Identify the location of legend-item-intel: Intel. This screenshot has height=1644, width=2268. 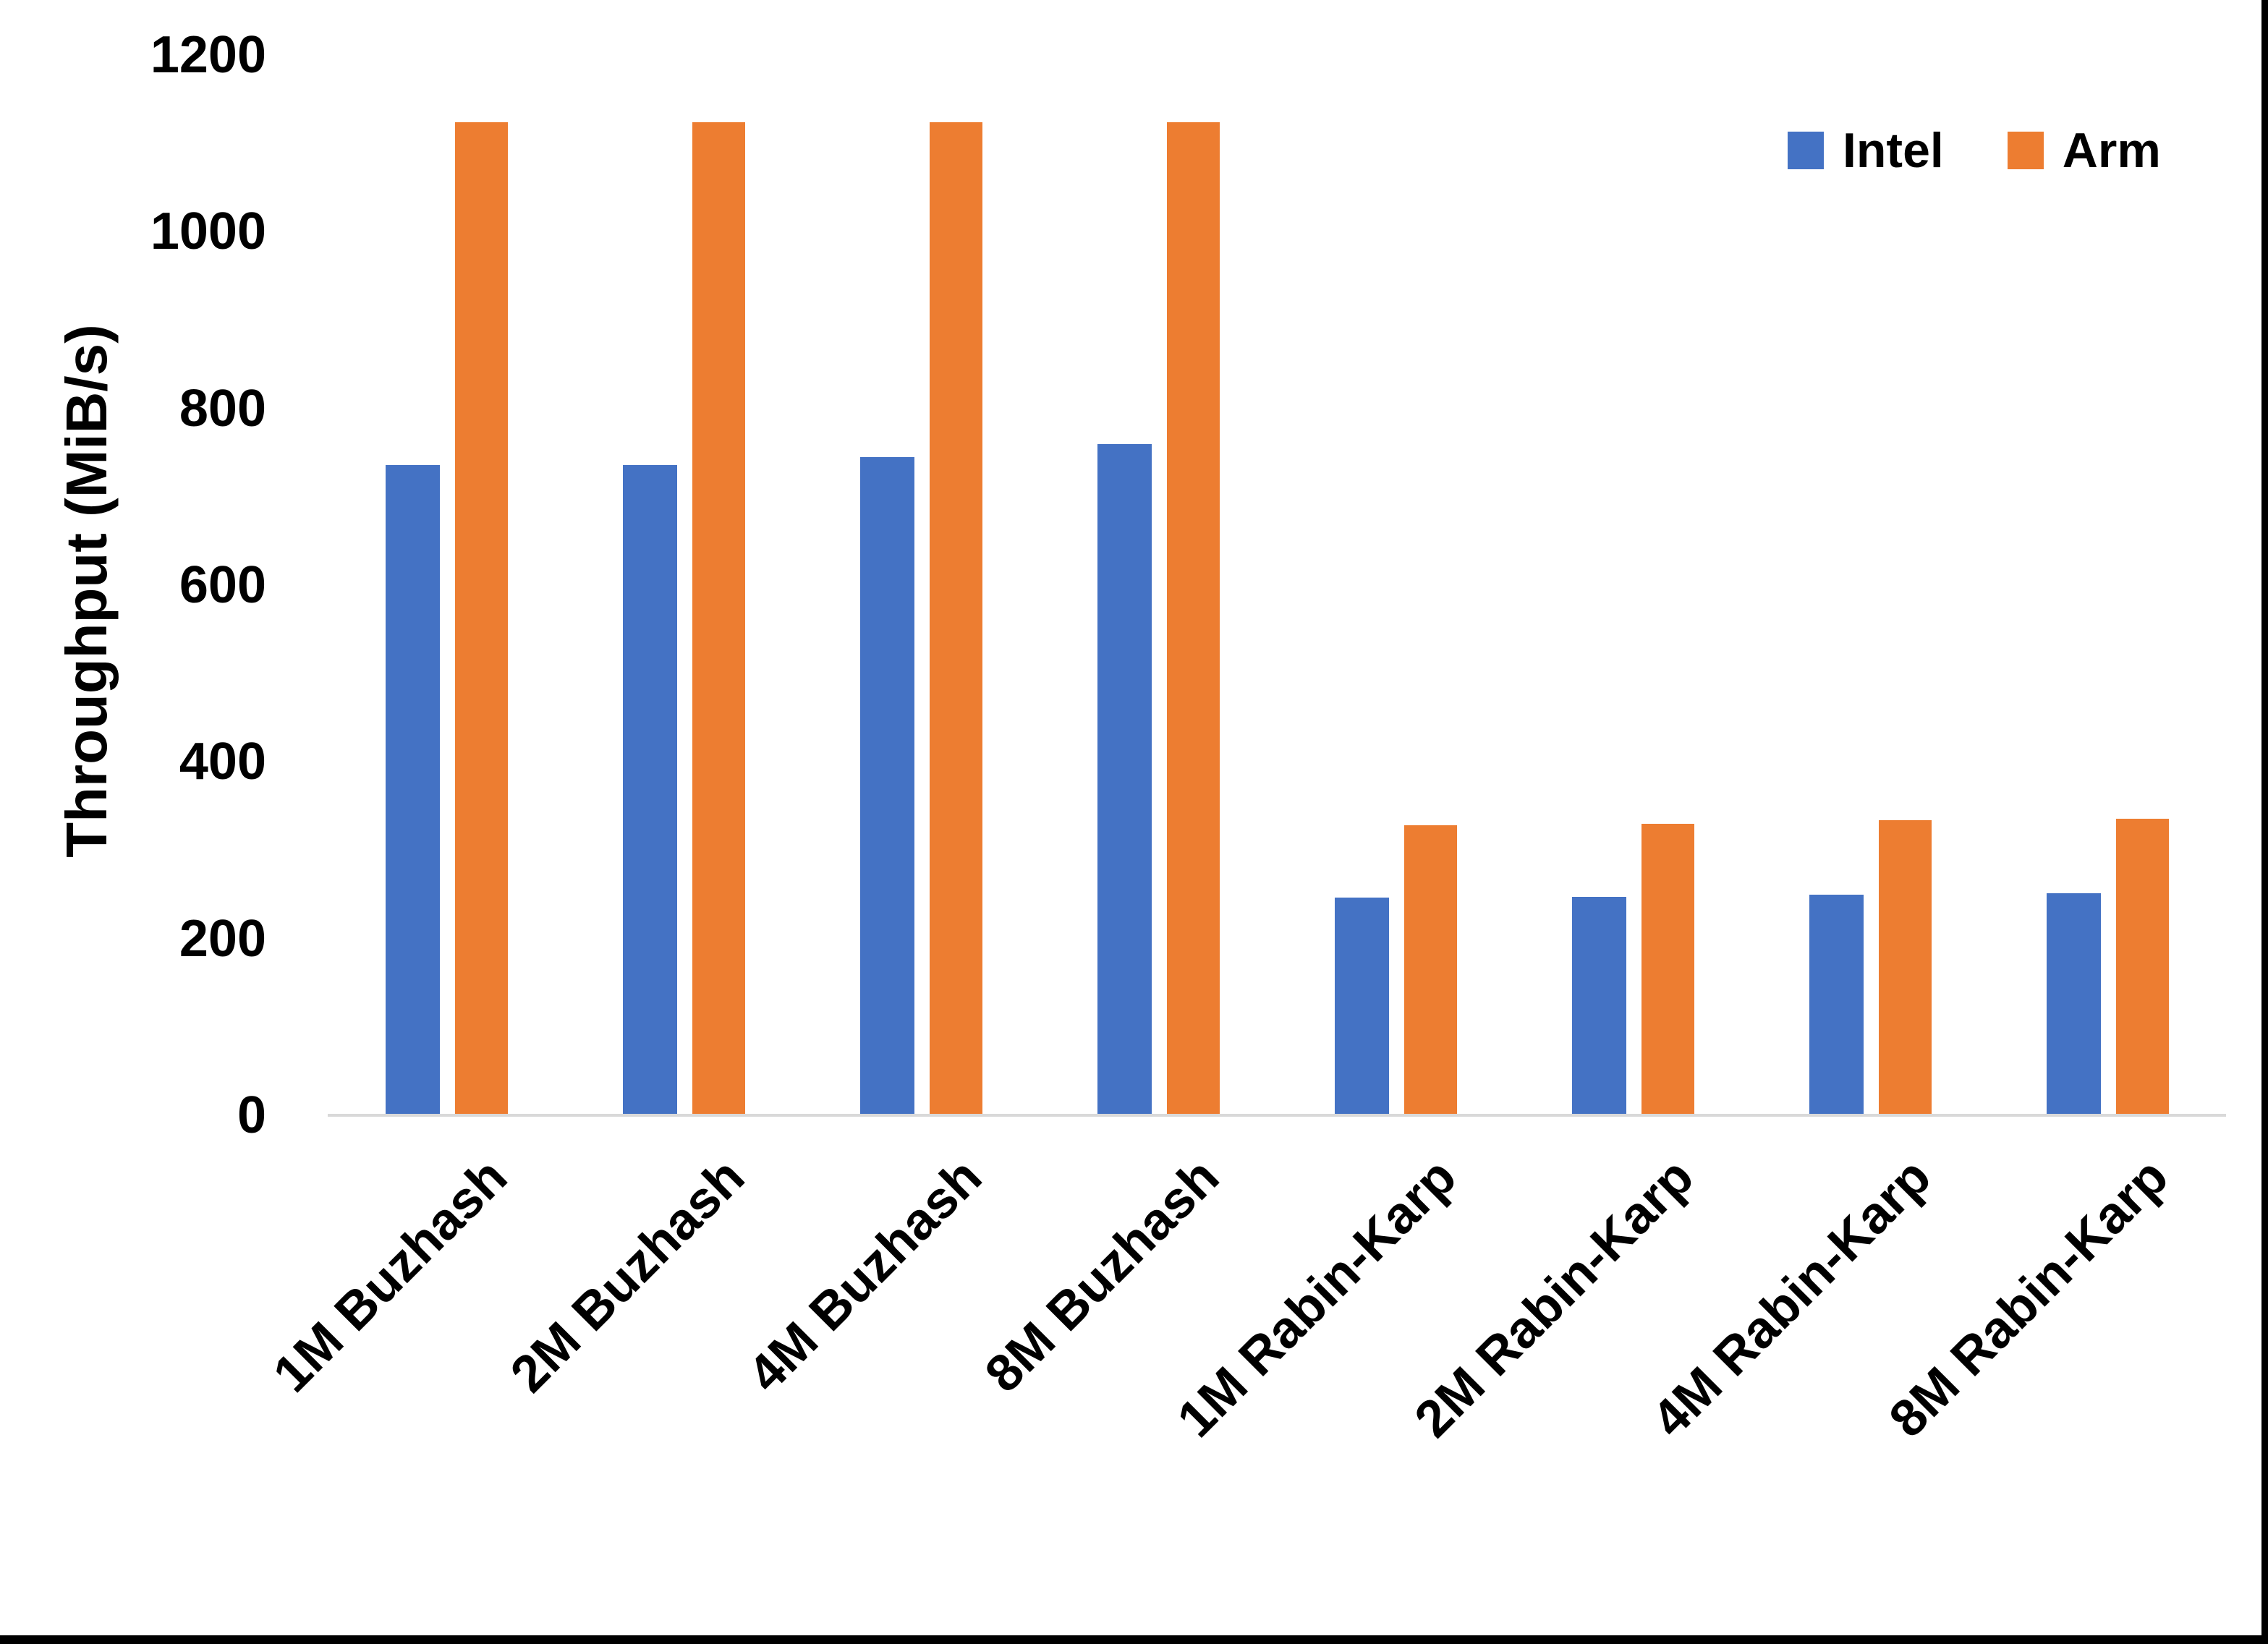
(1866, 150).